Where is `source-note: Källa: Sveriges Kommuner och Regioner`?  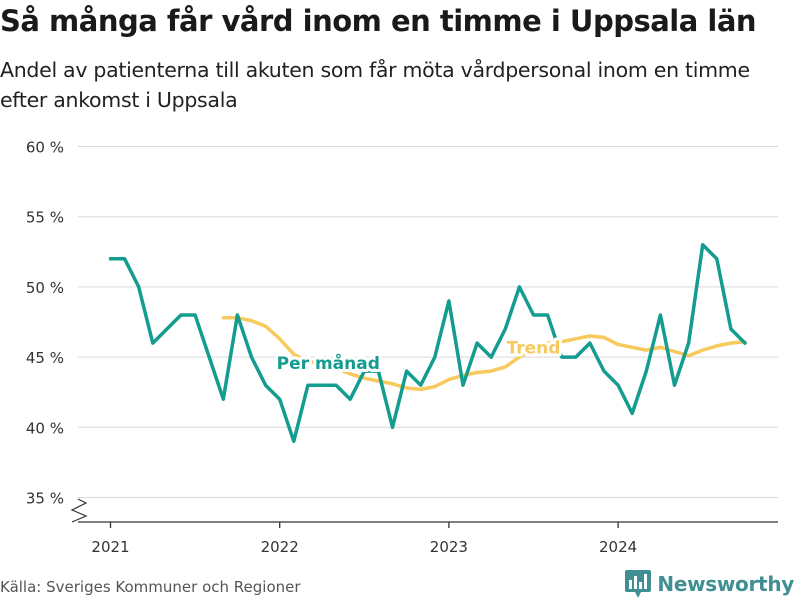 source-note: Källa: Sveriges Kommuner och Regioner is located at coordinates (150, 587).